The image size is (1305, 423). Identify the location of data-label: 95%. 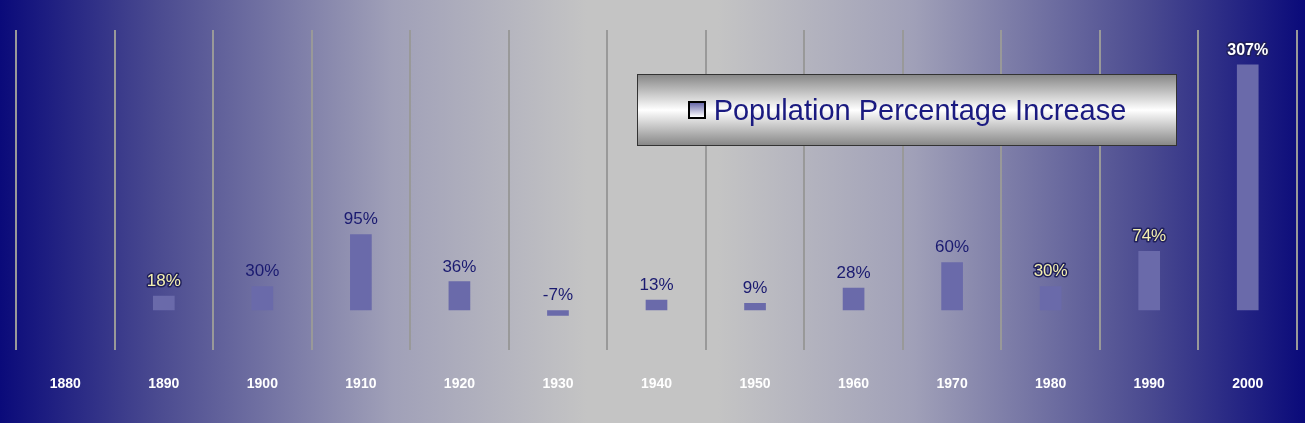
(360, 219).